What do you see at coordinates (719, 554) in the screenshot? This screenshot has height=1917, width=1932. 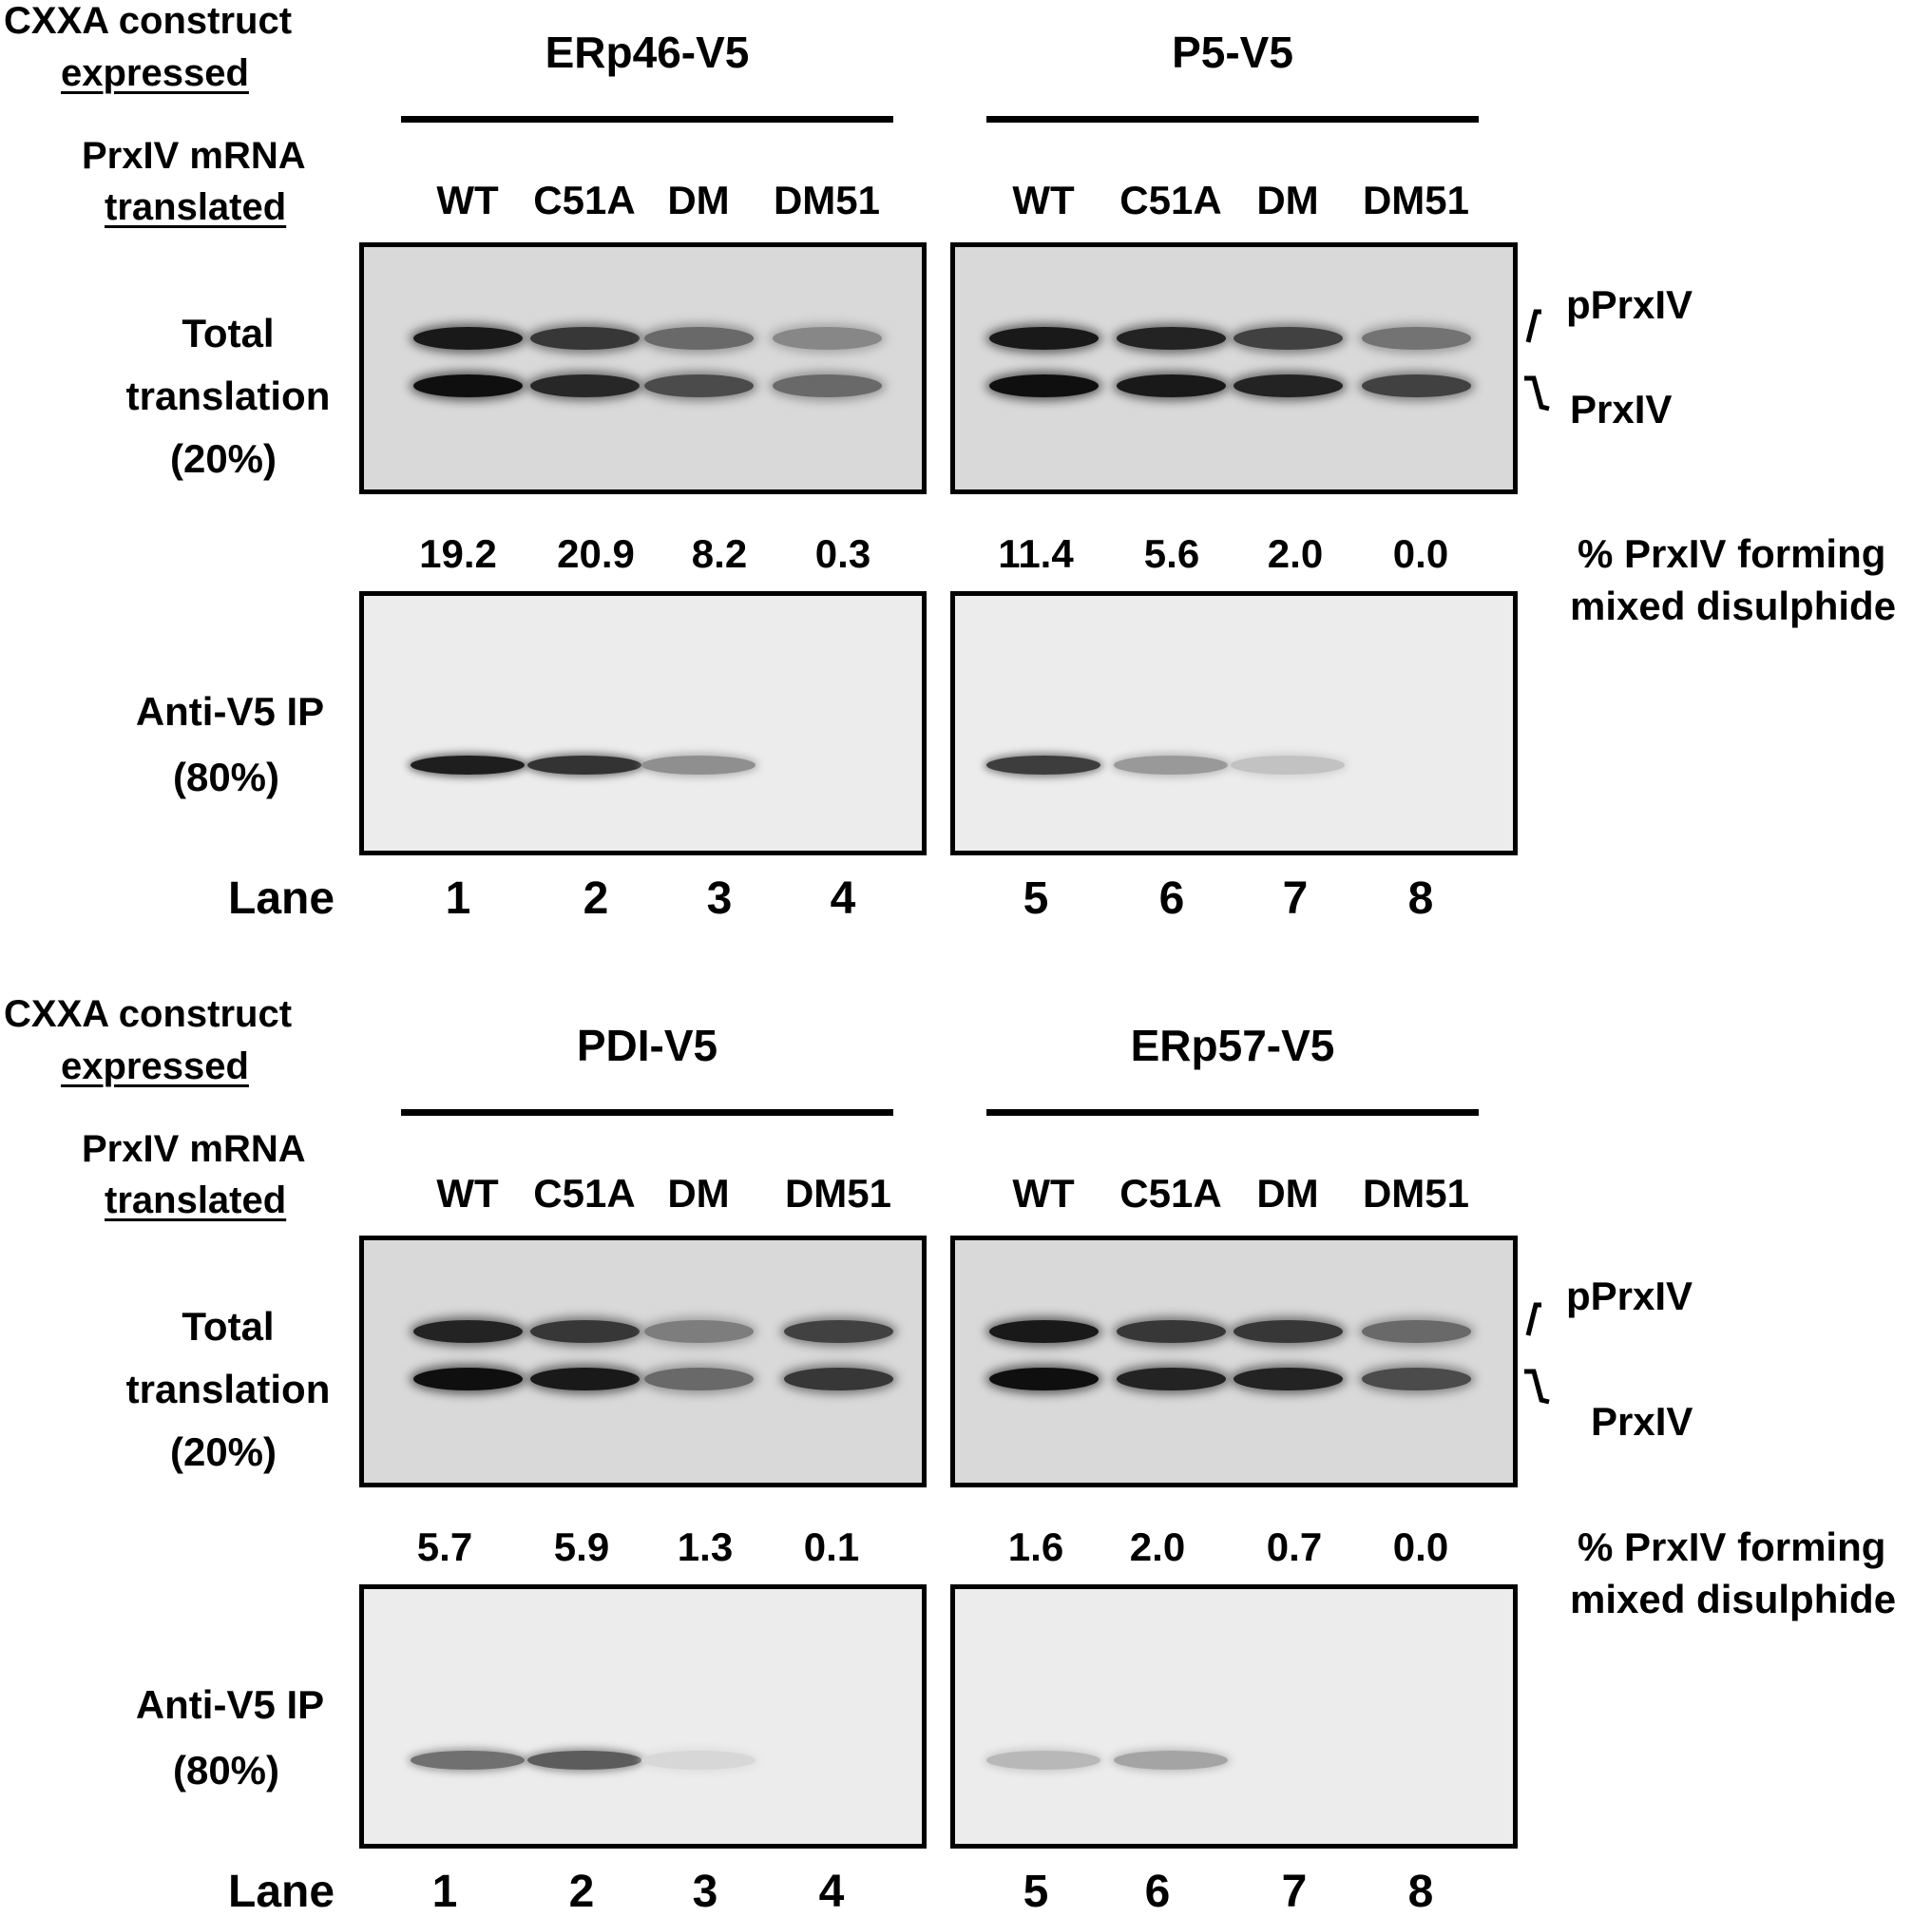 I see `percent-value: 8.2` at bounding box center [719, 554].